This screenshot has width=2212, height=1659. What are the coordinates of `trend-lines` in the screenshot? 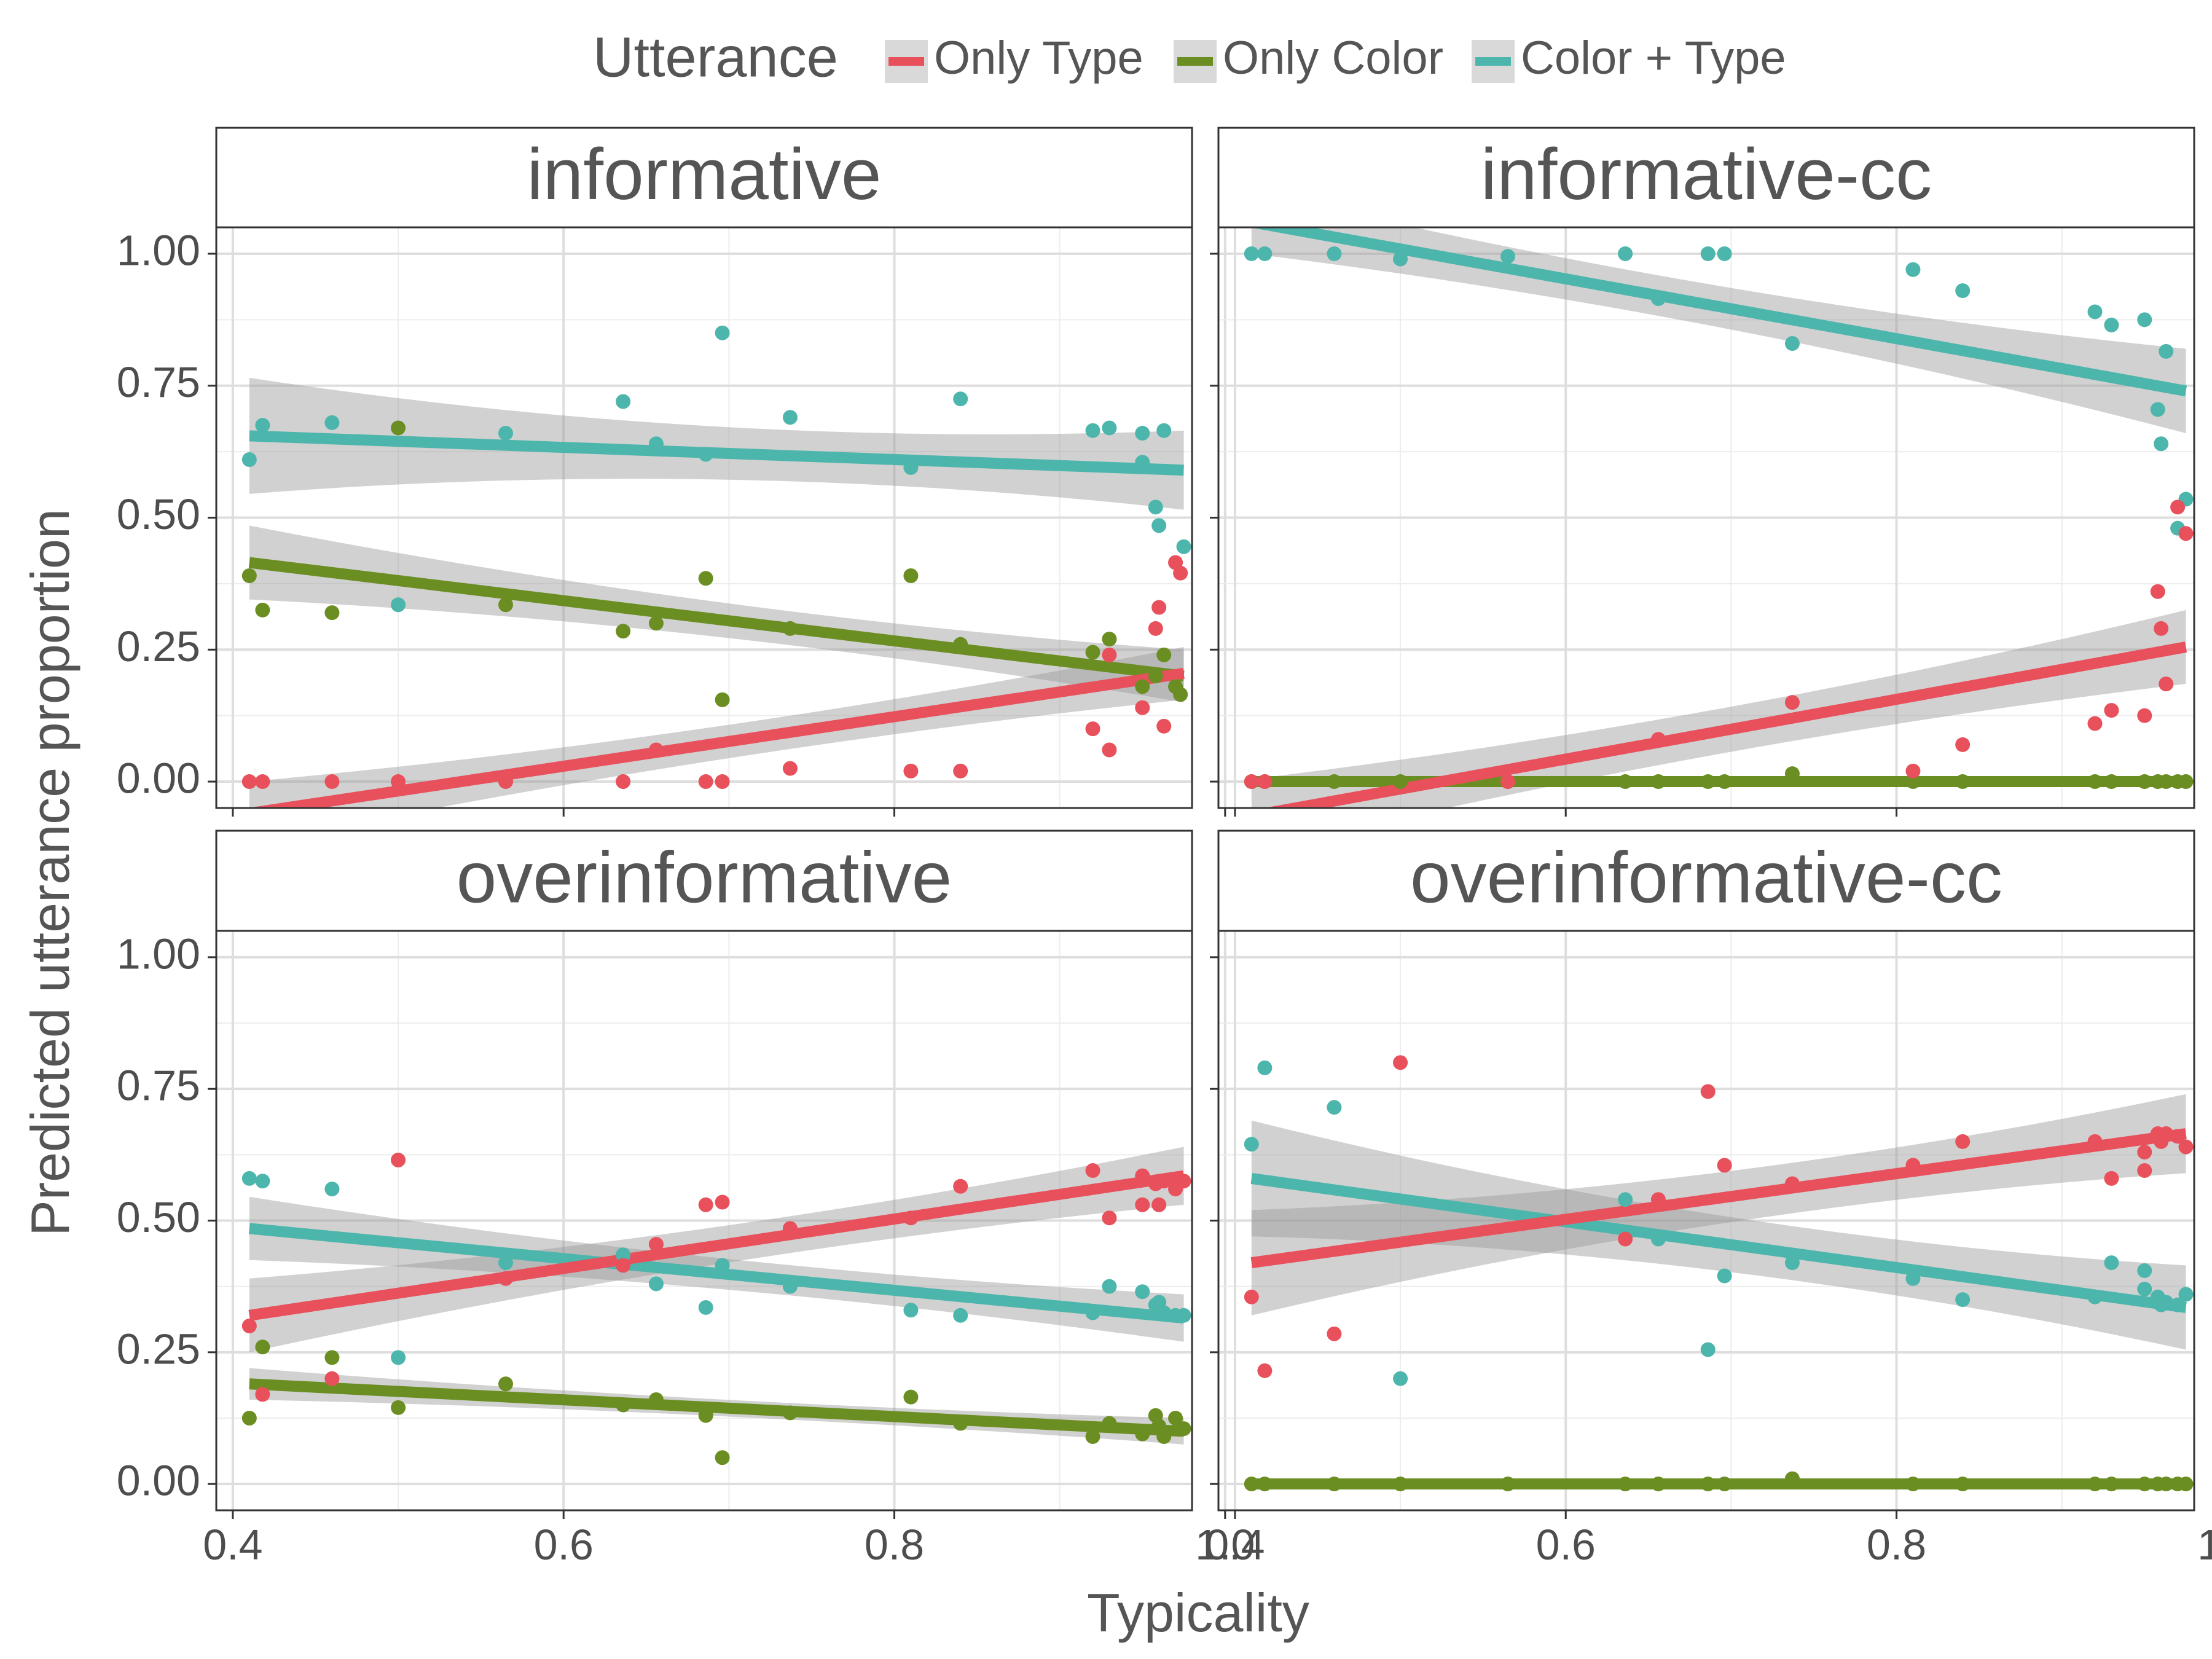 It's located at (716, 1303).